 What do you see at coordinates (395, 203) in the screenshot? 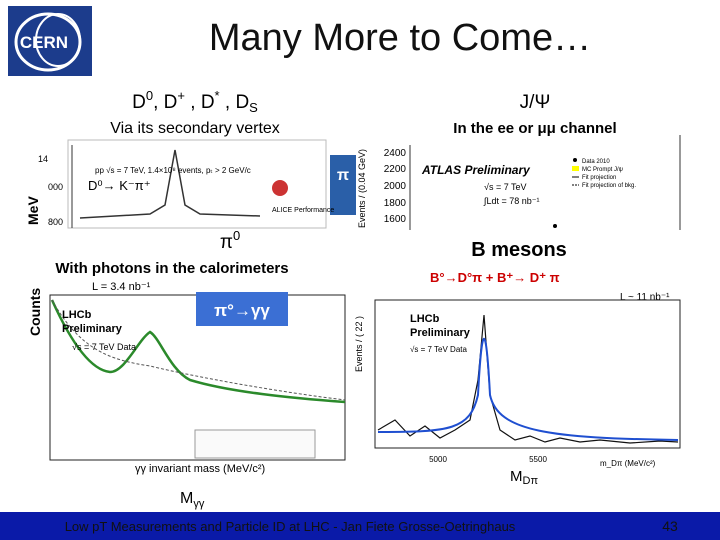
I see `jpsi-ytick: 1800` at bounding box center [395, 203].